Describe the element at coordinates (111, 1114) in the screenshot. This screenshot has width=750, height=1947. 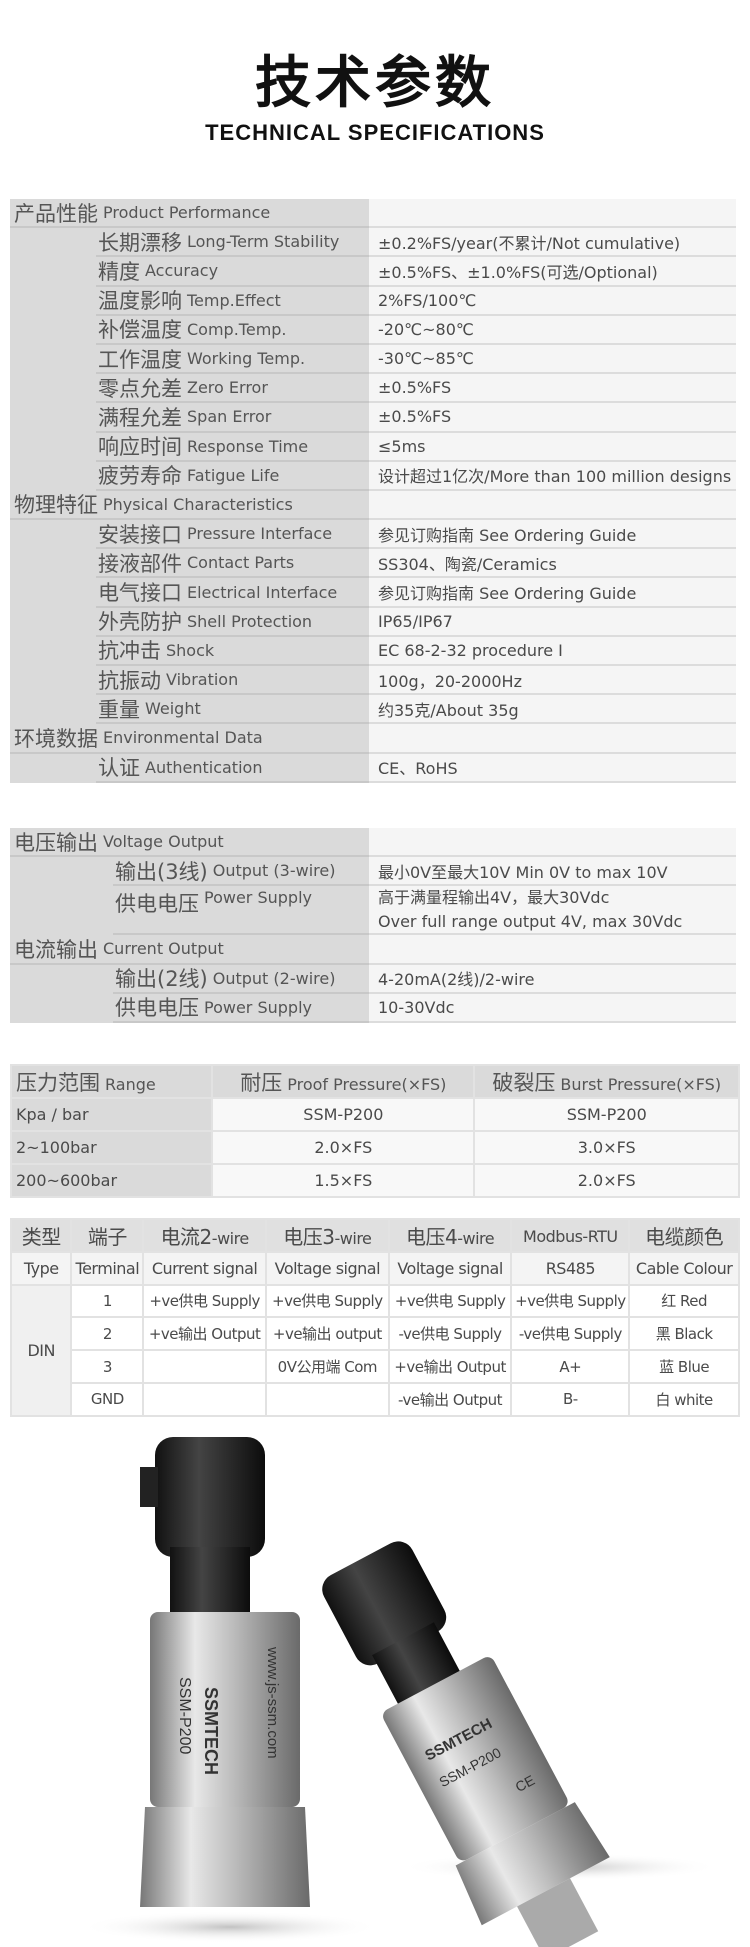
I see `table-cell: Kpa / bar` at that location.